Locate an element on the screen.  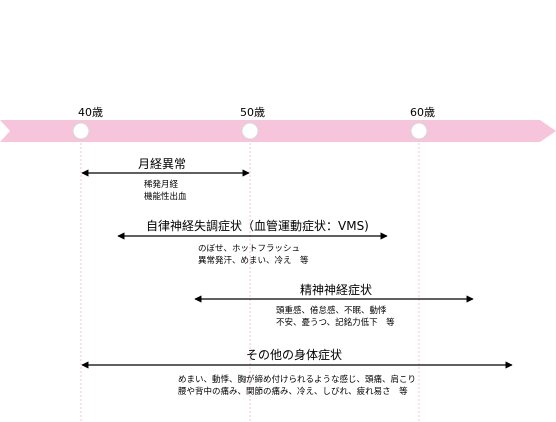
psych-title: 精神神経症状 is located at coordinates (336, 290).